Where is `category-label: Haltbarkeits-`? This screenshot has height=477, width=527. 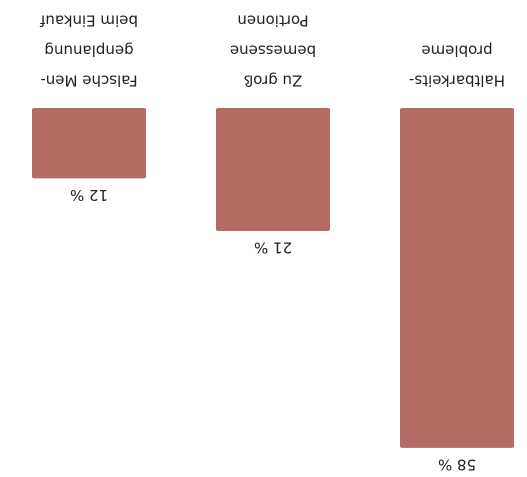
category-label: Haltbarkeits- is located at coordinates (457, 81).